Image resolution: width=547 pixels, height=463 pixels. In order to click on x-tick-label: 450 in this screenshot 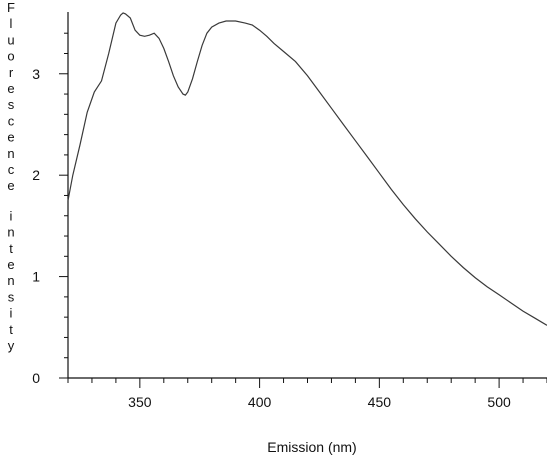, I will do `click(380, 402)`.